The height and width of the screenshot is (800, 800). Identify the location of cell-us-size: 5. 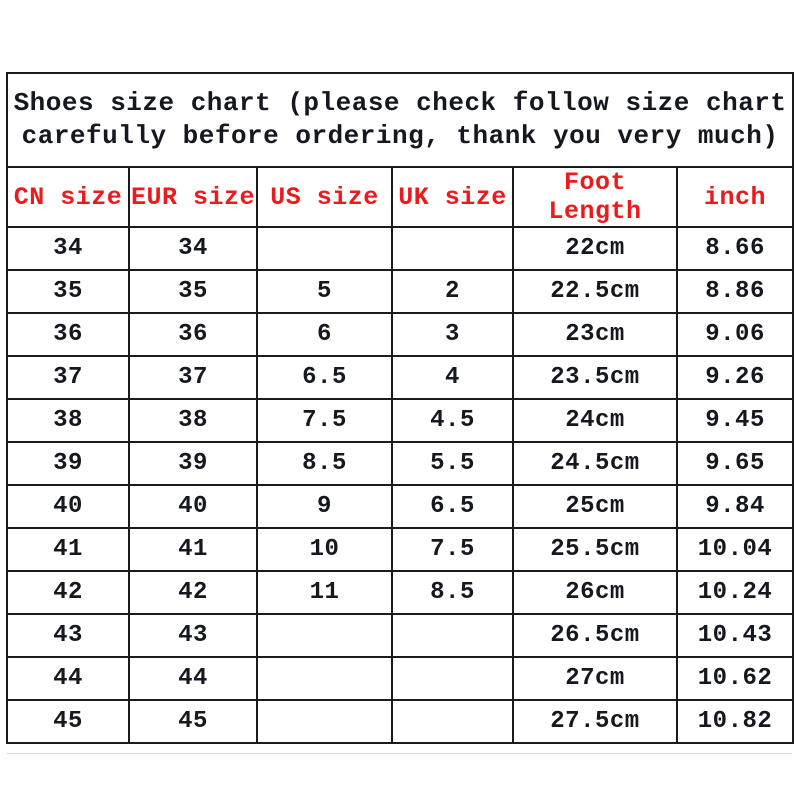
(324, 291).